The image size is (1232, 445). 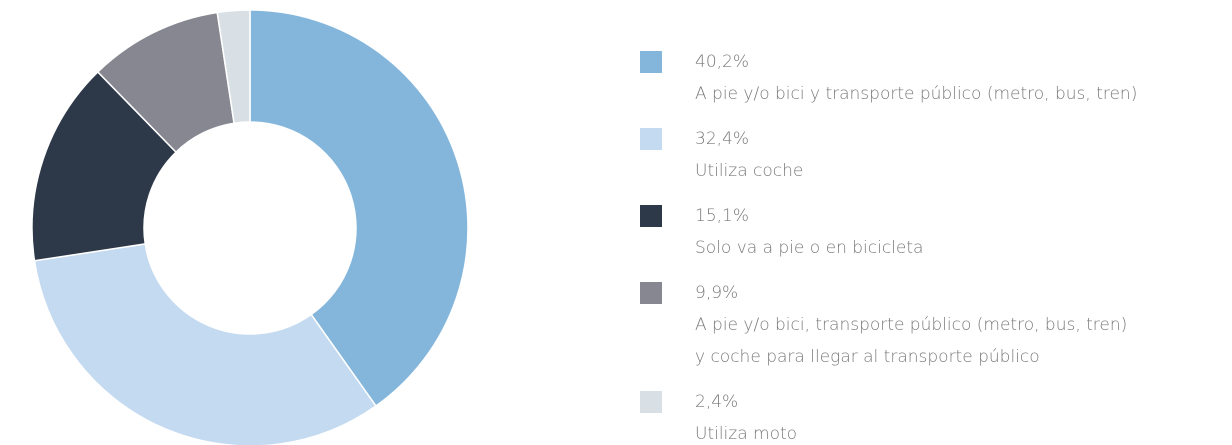 What do you see at coordinates (746, 415) in the screenshot?
I see `legend-text: 2,4% Utiliza moto` at bounding box center [746, 415].